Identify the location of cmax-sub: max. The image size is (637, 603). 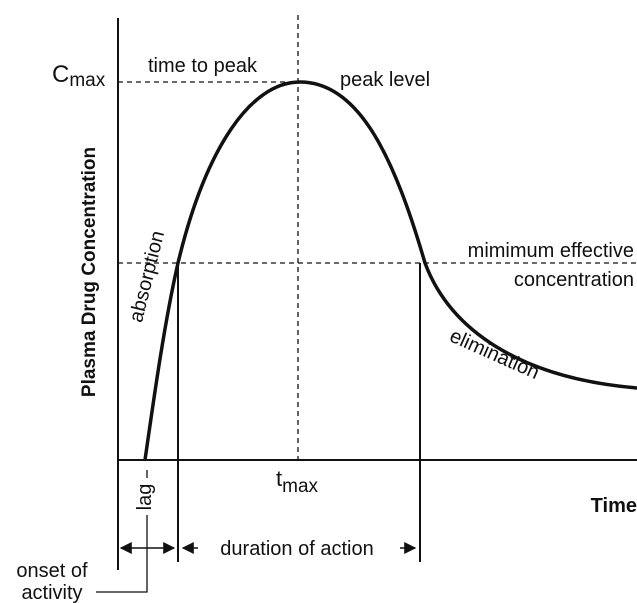
(87, 80).